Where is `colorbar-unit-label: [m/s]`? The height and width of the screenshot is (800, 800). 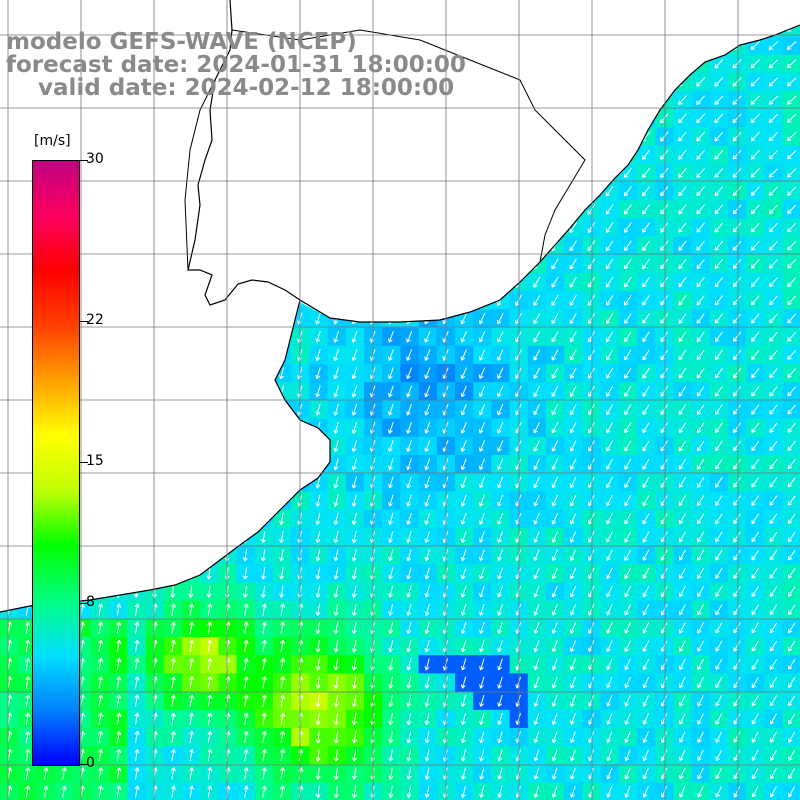 colorbar-unit-label: [m/s] is located at coordinates (52, 141).